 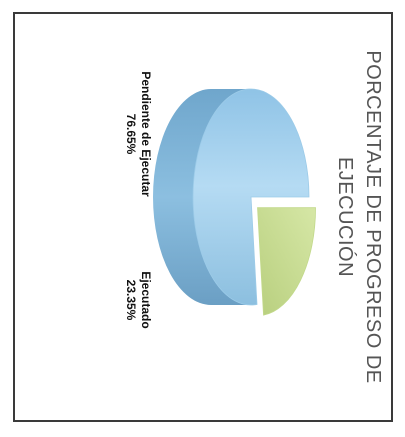 What do you see at coordinates (131, 134) in the screenshot?
I see `slice-value-pendiente: 76.65%` at bounding box center [131, 134].